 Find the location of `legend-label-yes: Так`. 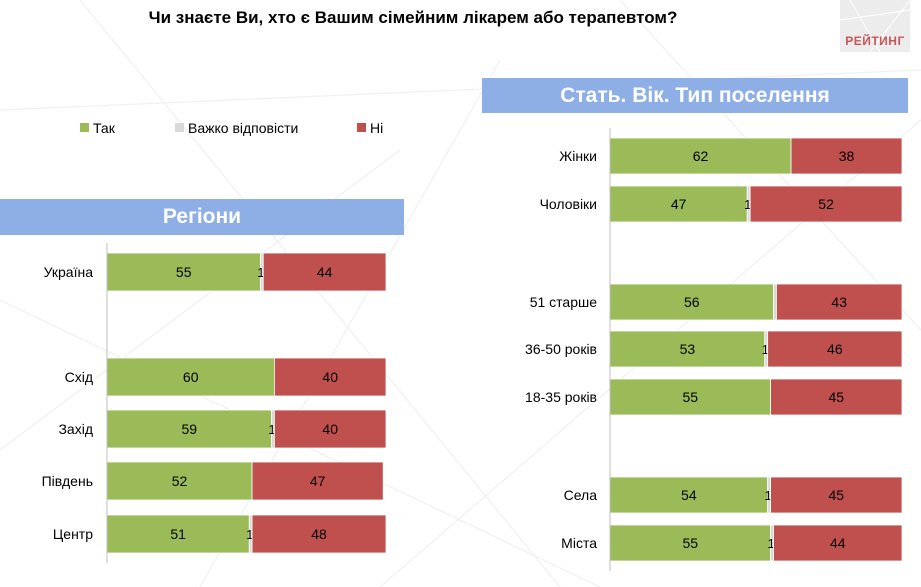

legend-label-yes: Так is located at coordinates (104, 128).